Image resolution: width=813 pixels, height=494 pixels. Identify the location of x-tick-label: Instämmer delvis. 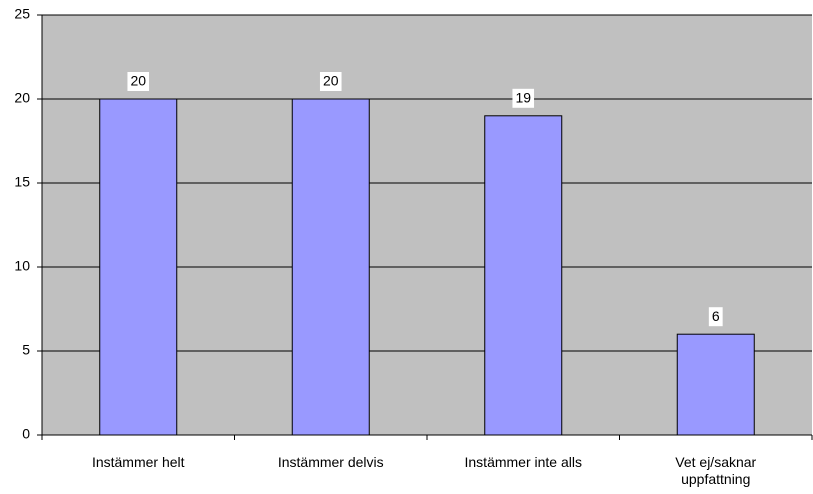
(330, 462).